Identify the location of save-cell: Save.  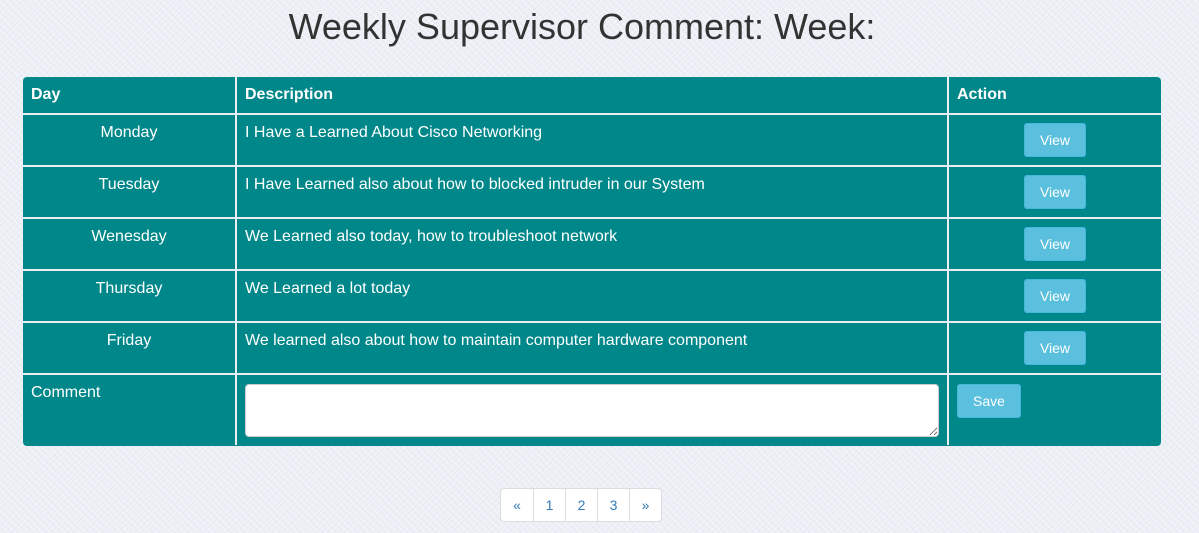
(1054, 409).